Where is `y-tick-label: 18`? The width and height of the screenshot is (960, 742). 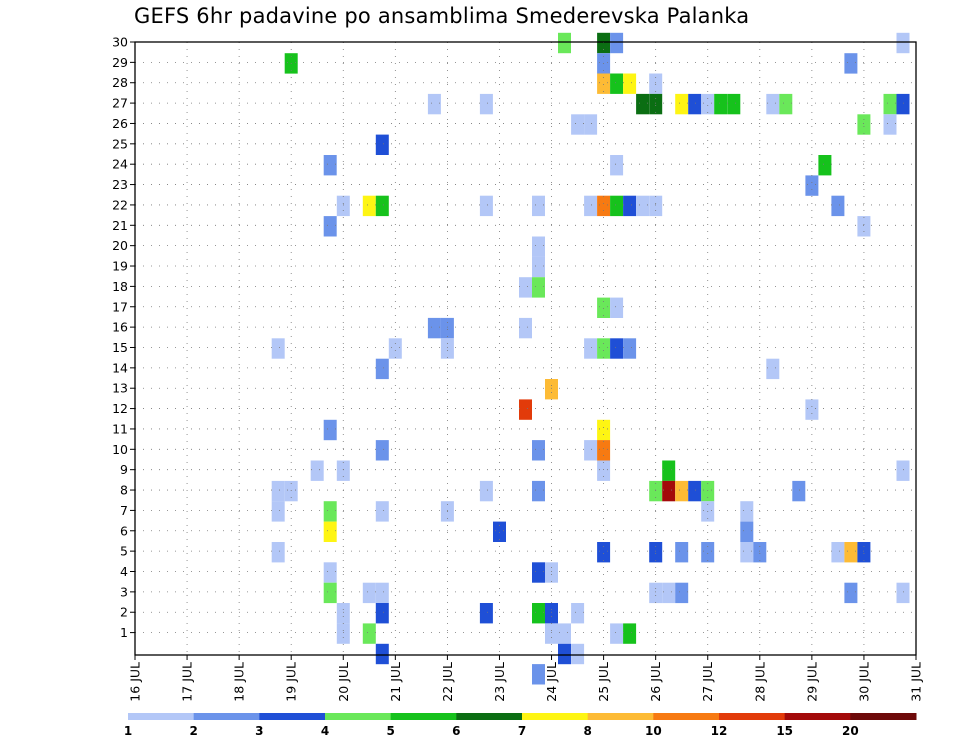
y-tick-label: 18 is located at coordinates (120, 286).